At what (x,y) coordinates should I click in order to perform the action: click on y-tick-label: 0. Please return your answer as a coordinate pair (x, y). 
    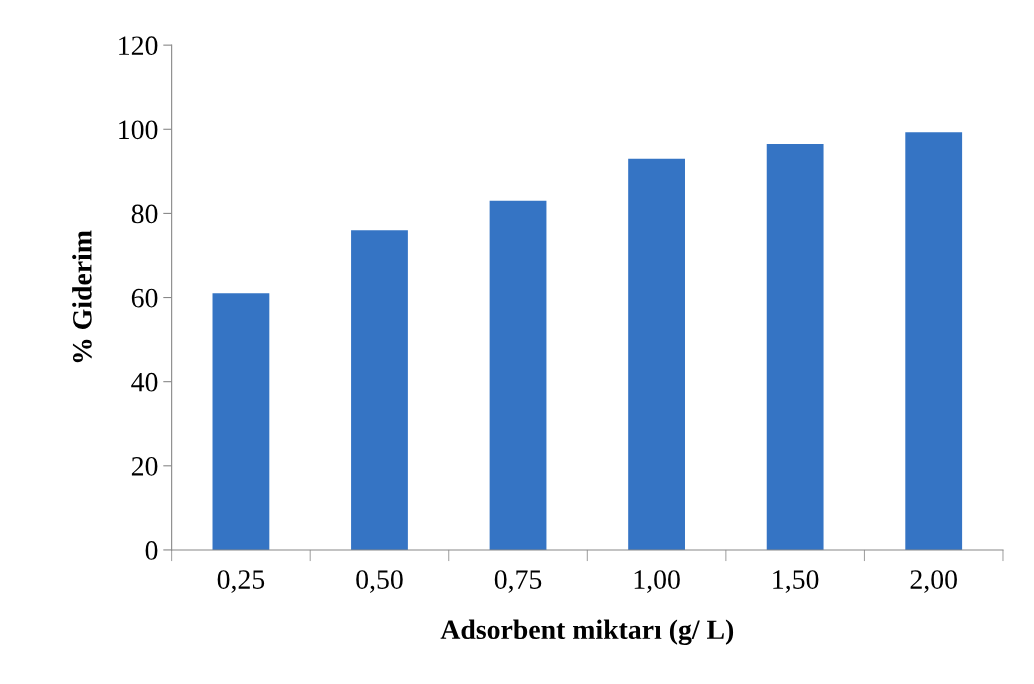
    Looking at the image, I should click on (151, 550).